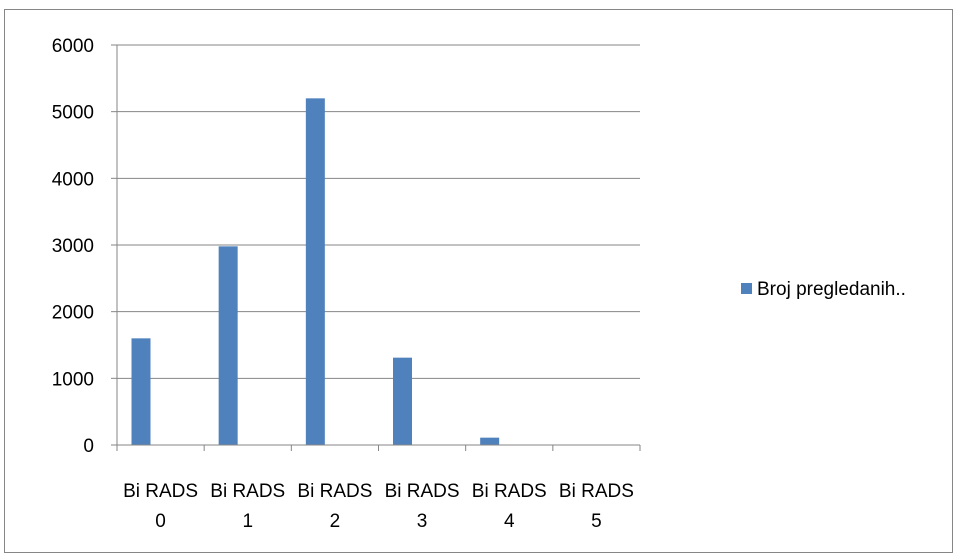 Image resolution: width=955 pixels, height=555 pixels. I want to click on legend-label: Broj pregledanih.., so click(831, 289).